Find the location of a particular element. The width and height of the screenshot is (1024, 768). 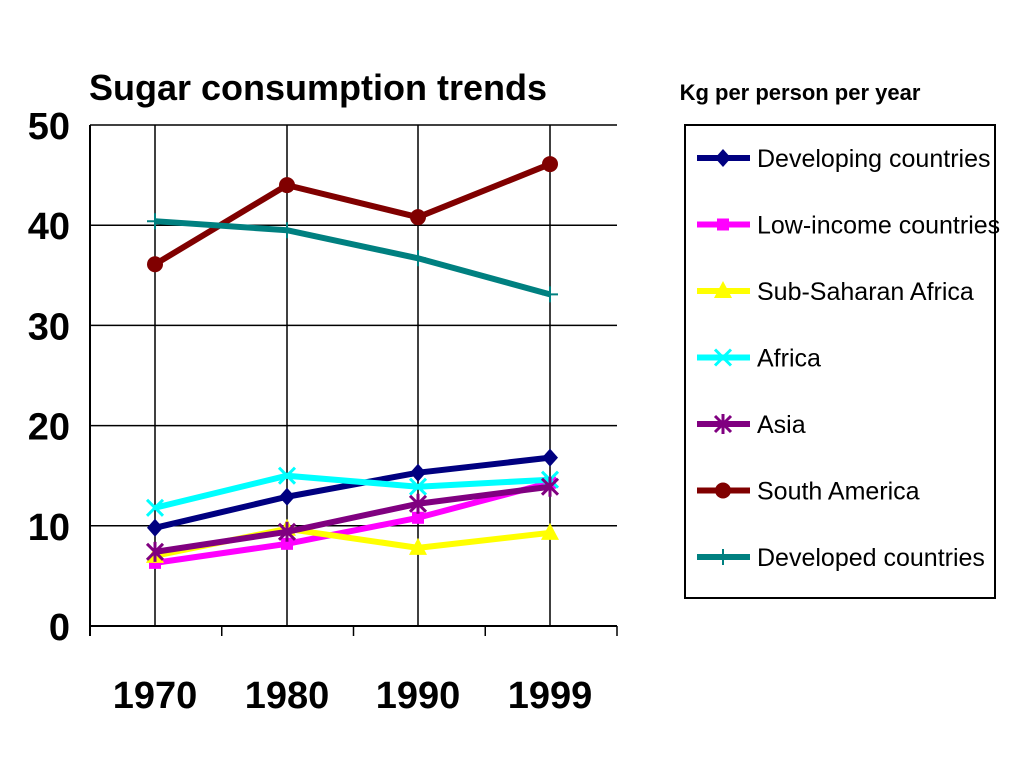

legend-label-low-income-countries: Low-income countries is located at coordinates (878, 226).